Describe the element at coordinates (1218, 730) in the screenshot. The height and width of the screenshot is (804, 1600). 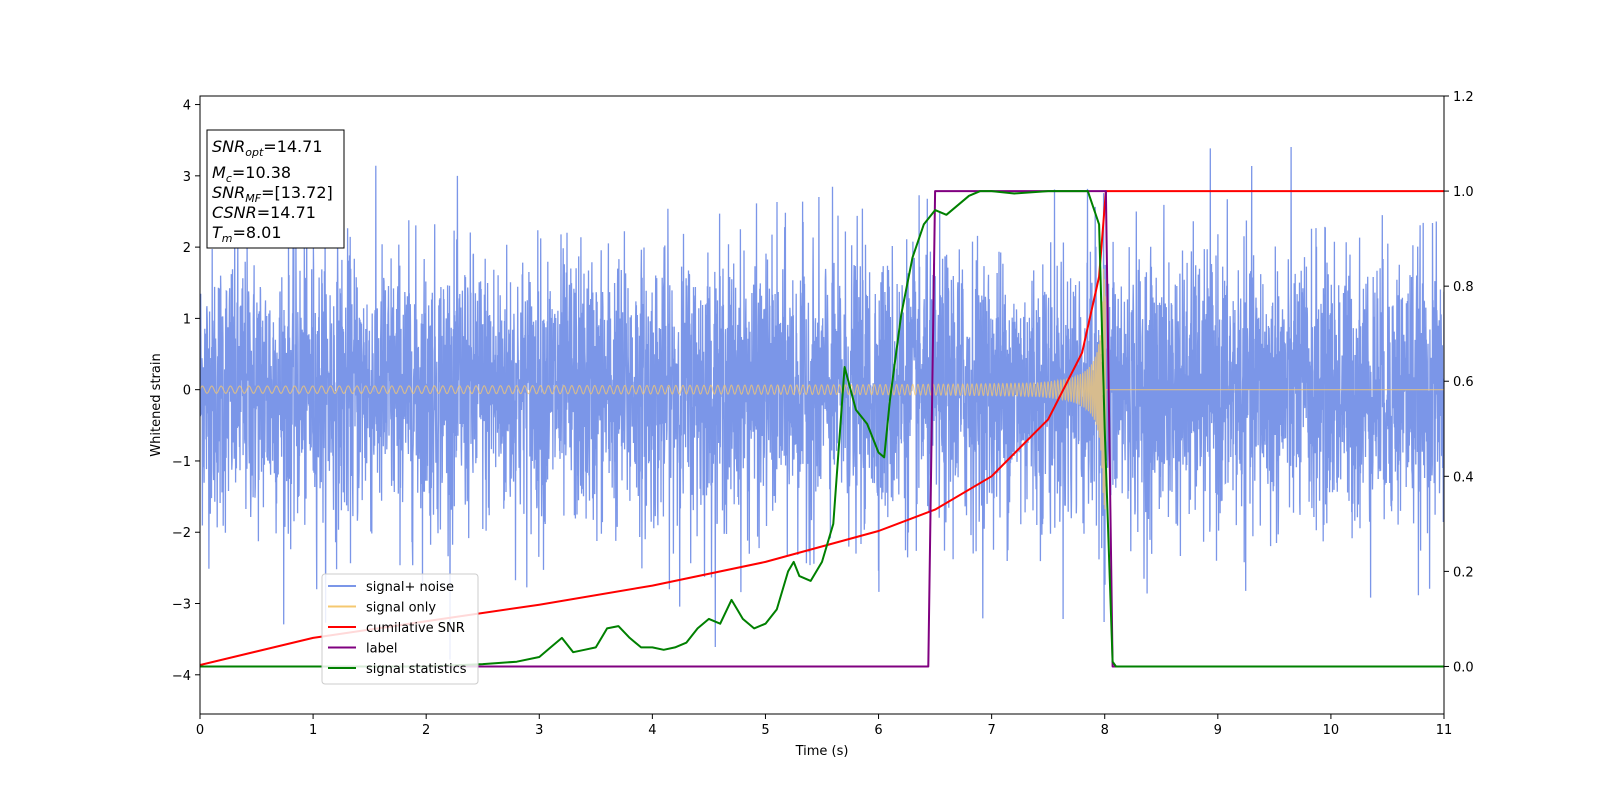
I see `x-tick-label: 9` at that location.